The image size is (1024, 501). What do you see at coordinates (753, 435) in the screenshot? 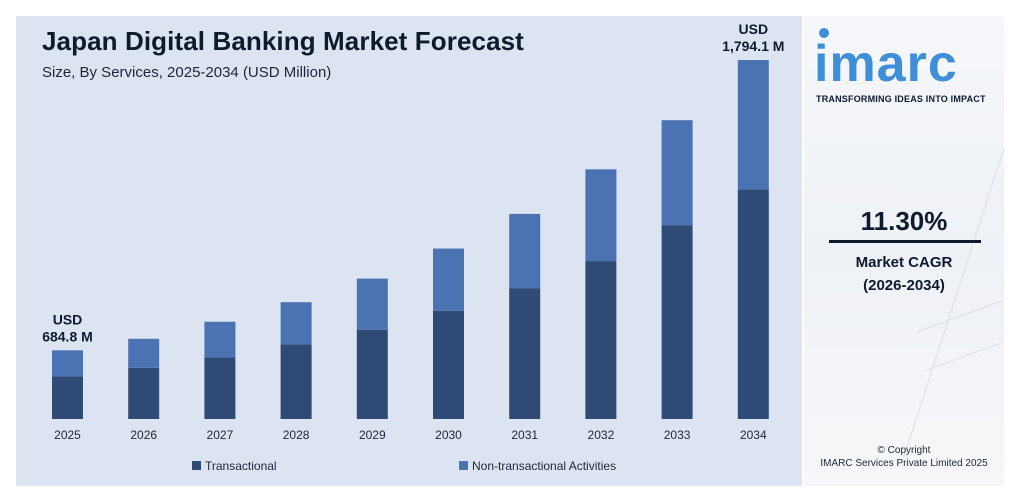
I see `x-tick-label: 2034` at bounding box center [753, 435].